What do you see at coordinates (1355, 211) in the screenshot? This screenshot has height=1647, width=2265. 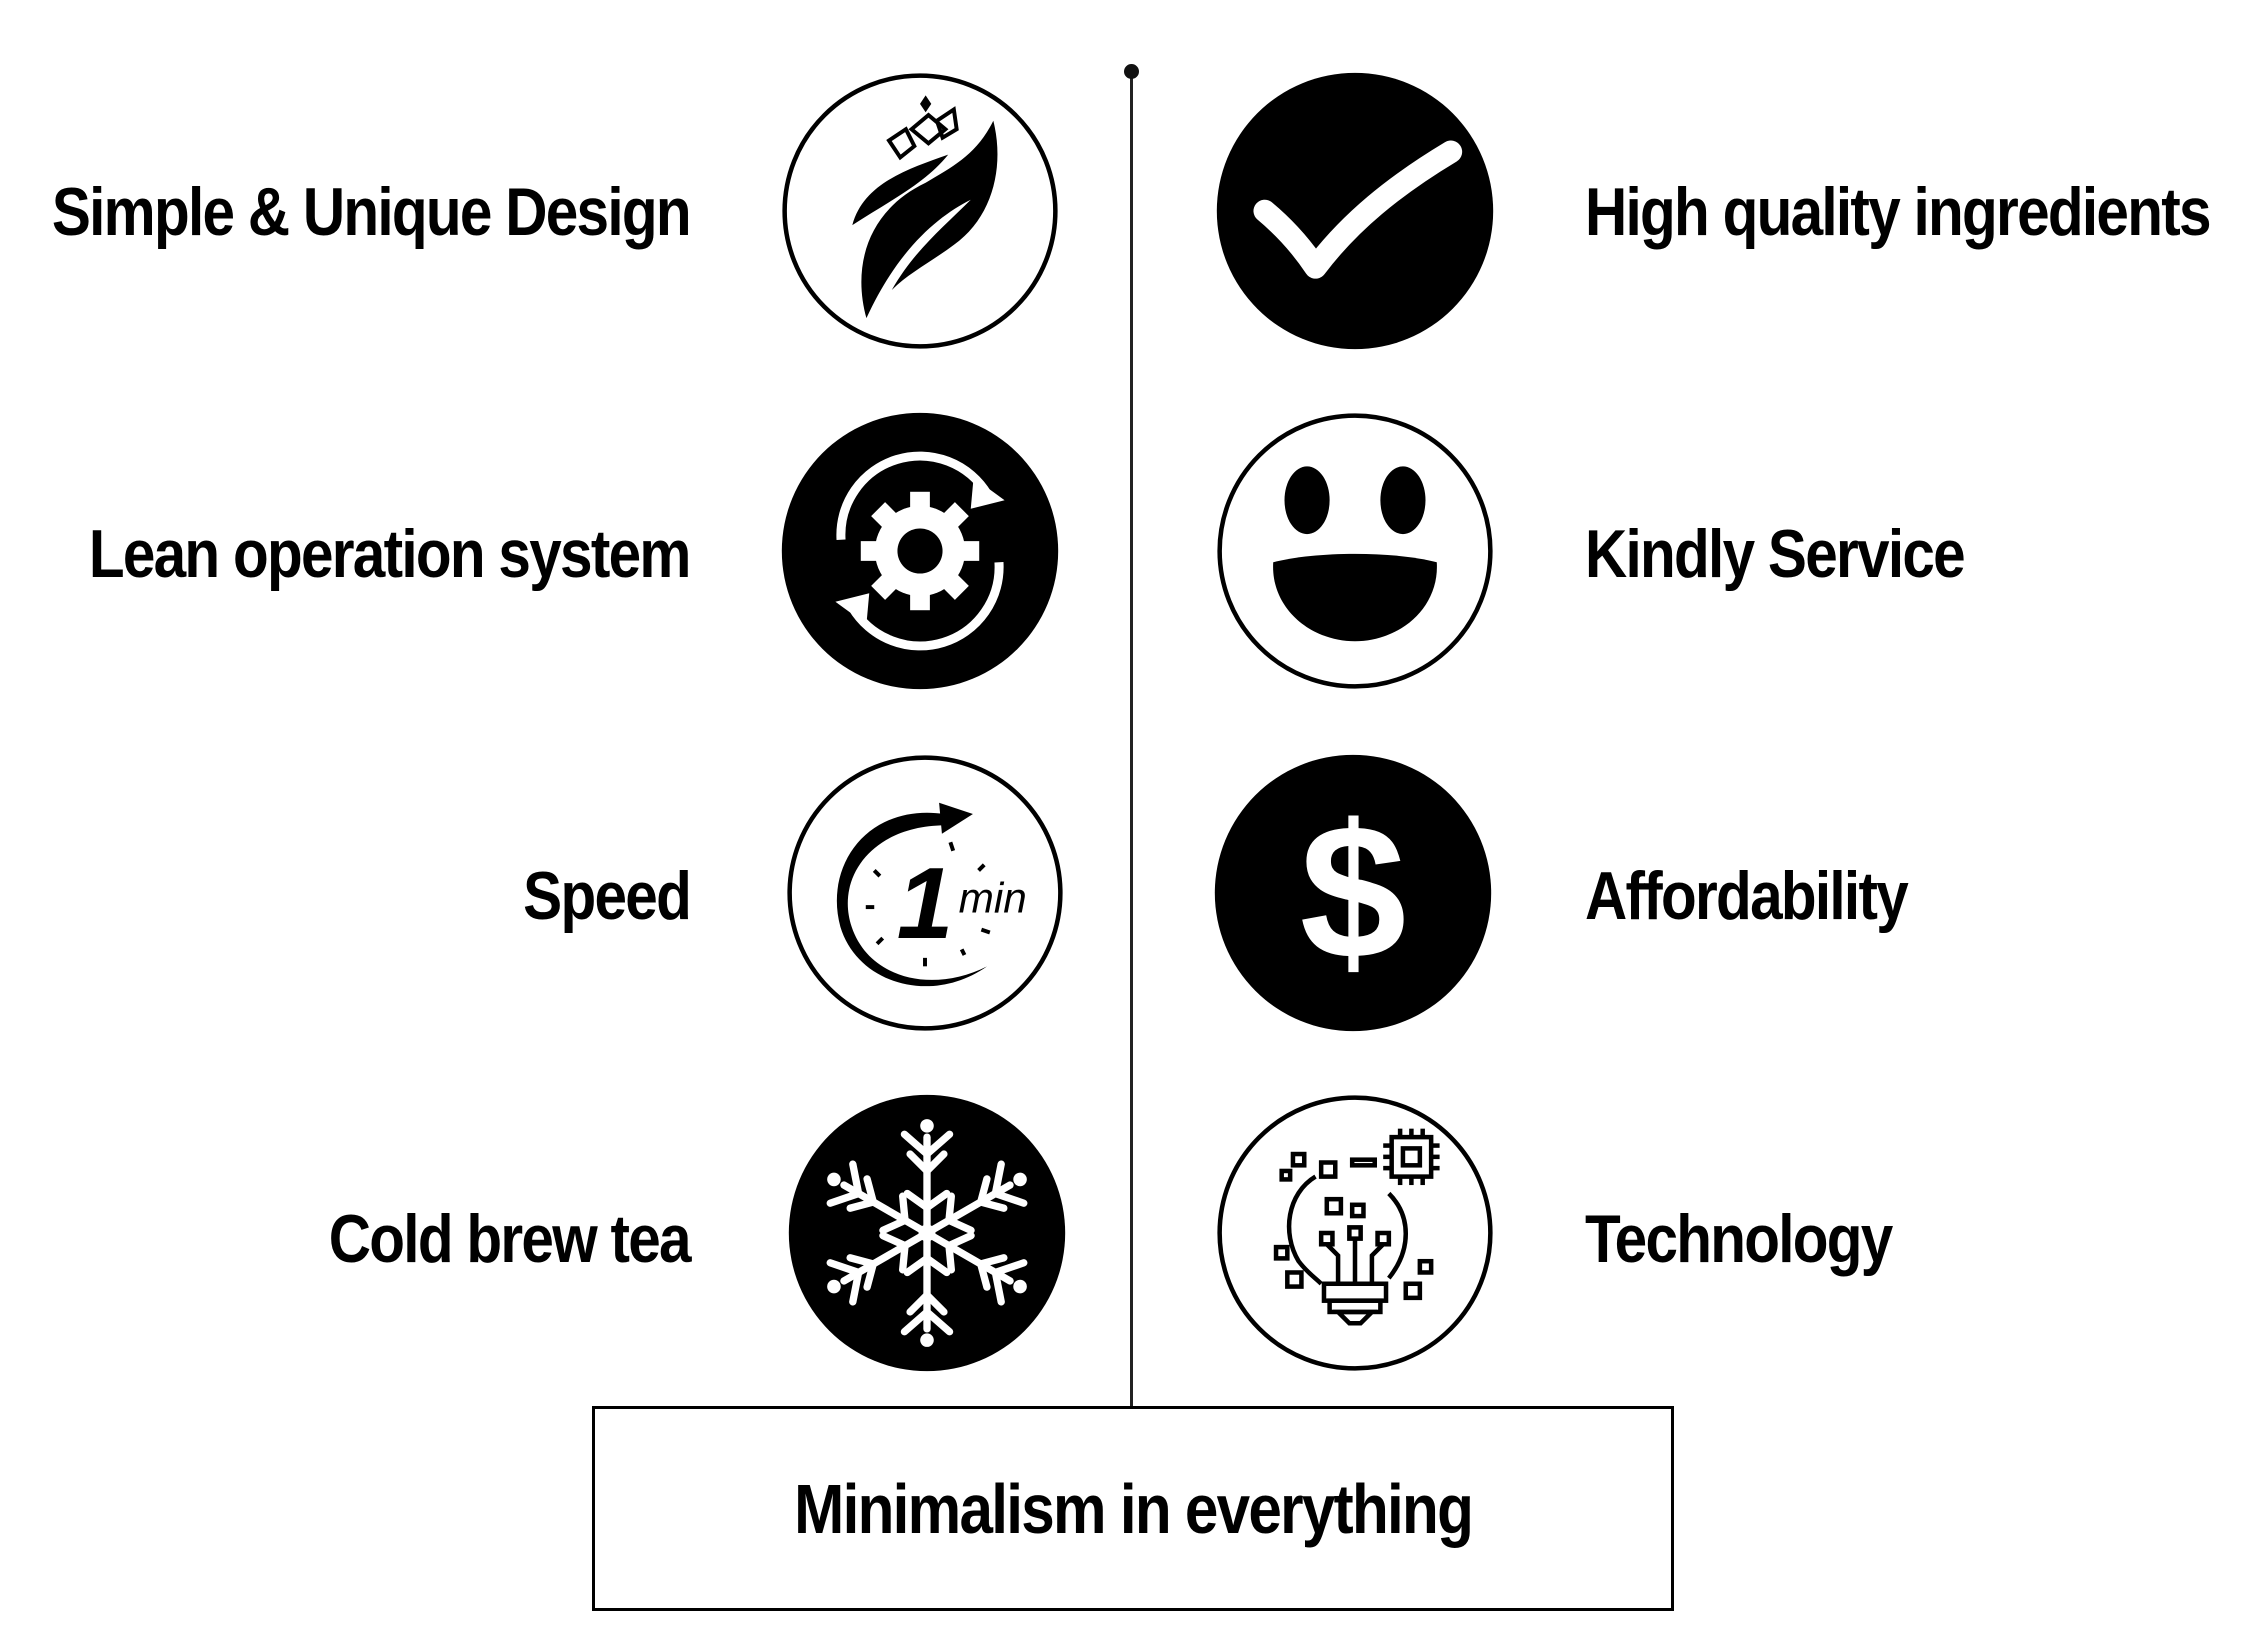 I see `checkmark-icon` at bounding box center [1355, 211].